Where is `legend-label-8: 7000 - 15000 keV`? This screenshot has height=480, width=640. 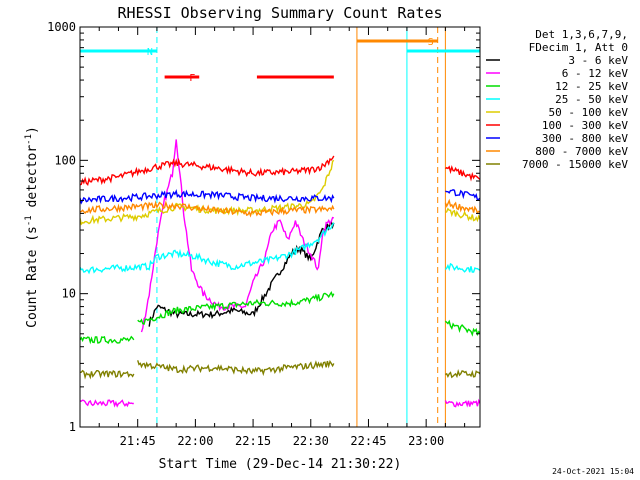 legend-label-8: 7000 - 15000 keV is located at coordinates (575, 164).